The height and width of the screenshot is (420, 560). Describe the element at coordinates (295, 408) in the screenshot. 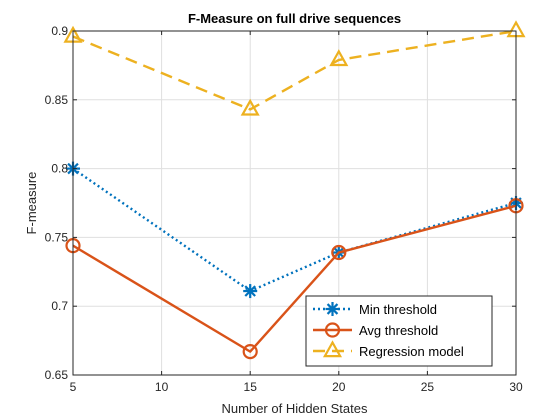

I see `x-axis-title: Number of Hidden States` at that location.